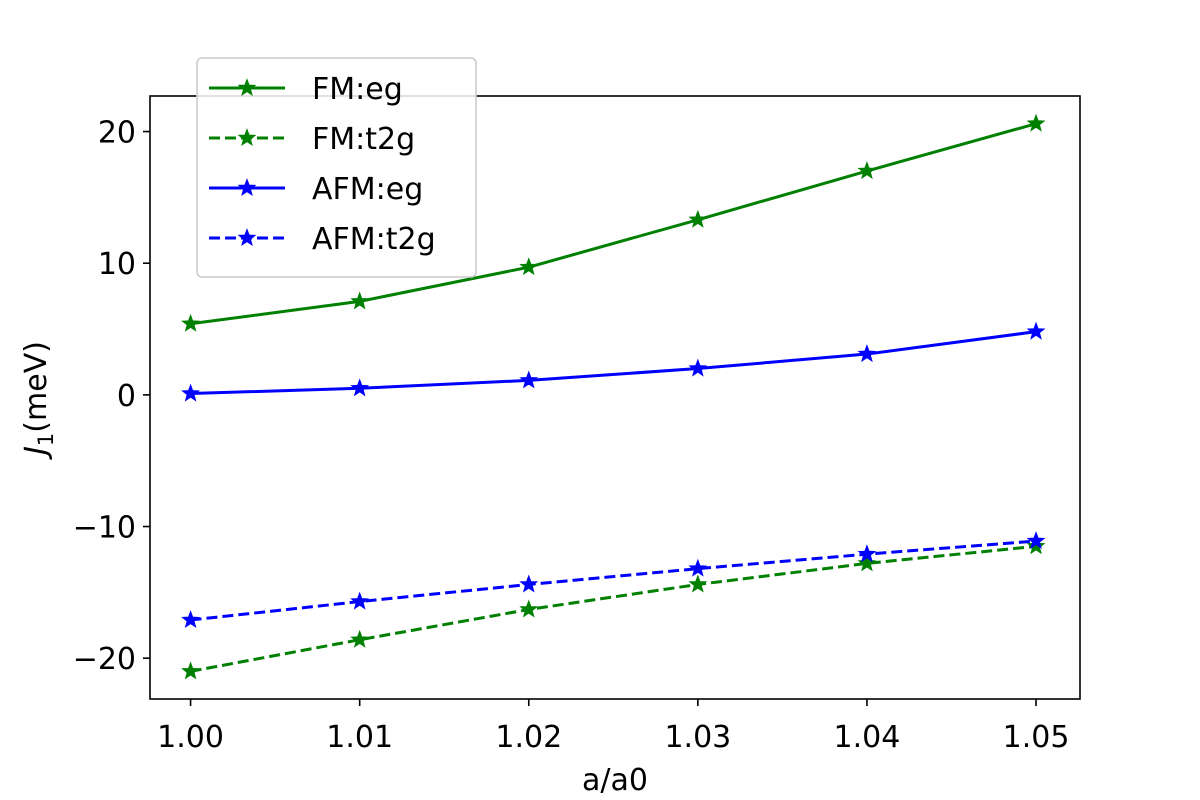 Image resolution: width=1200 pixels, height=800 pixels. I want to click on x-tick-label: 1.02, so click(528, 737).